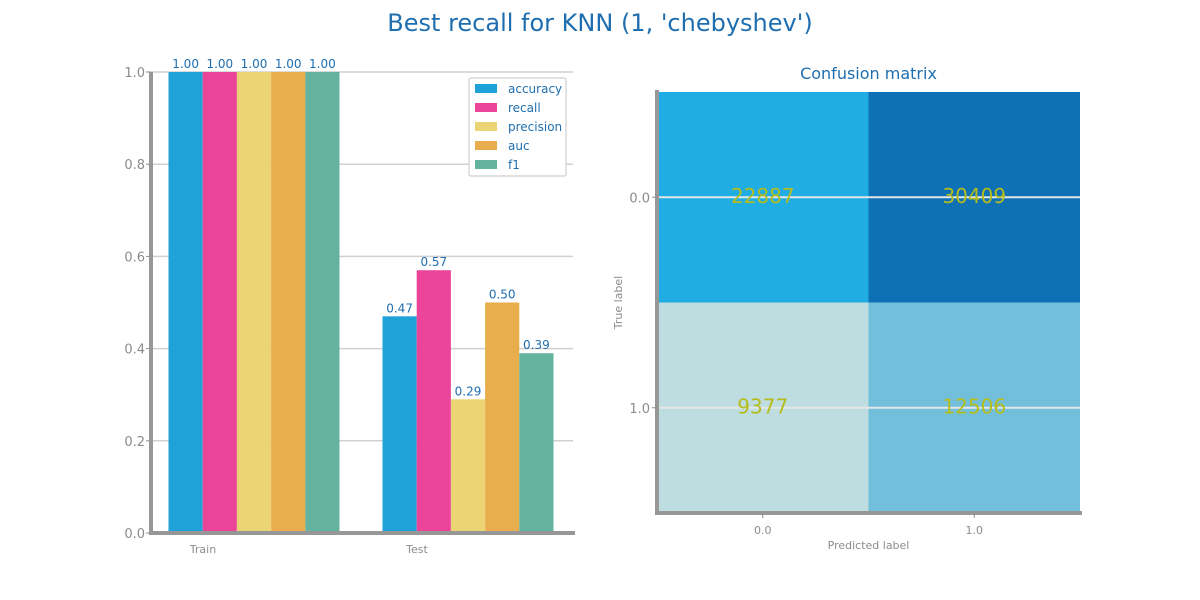 This screenshot has width=1200, height=600. What do you see at coordinates (202, 549) in the screenshot?
I see `x-tick-label: Train` at bounding box center [202, 549].